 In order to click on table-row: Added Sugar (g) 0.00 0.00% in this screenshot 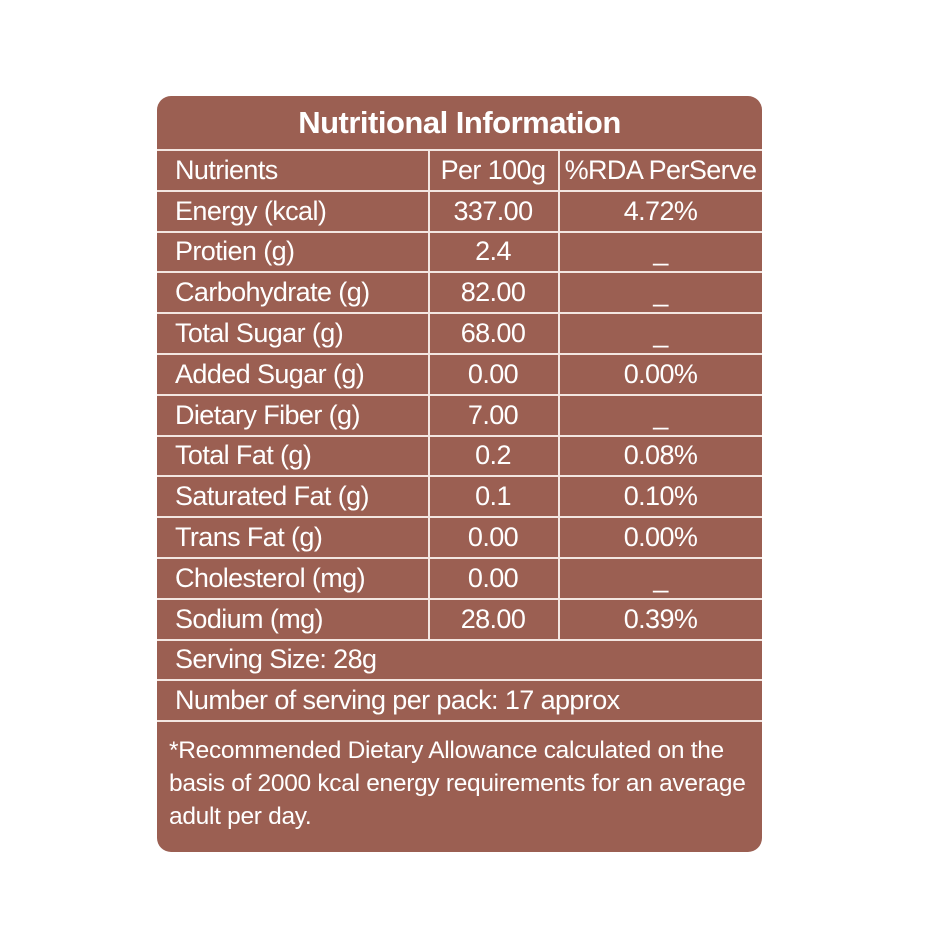, I will do `click(459, 374)`.